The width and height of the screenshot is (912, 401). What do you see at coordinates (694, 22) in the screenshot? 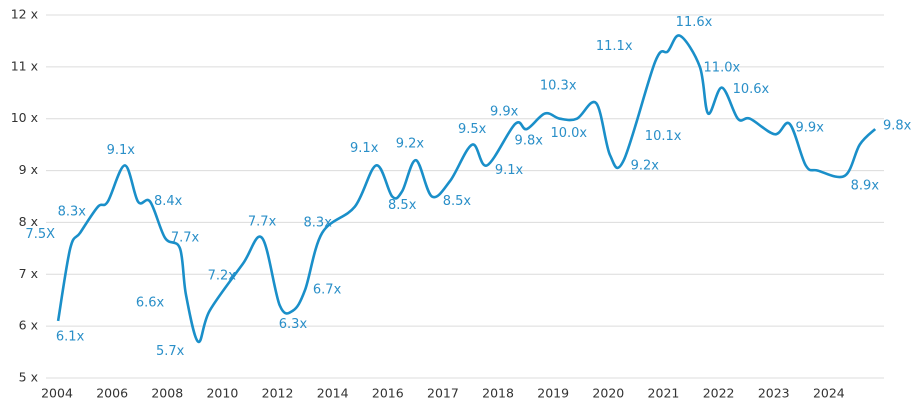
I see `data-label: 11.6x` at bounding box center [694, 22].